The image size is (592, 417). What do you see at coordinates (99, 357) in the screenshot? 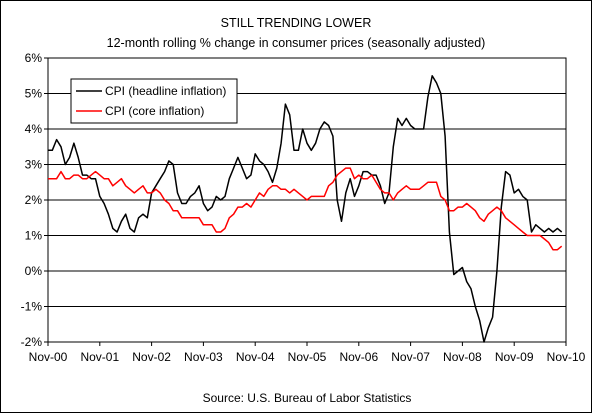
I see `x-tick-label: Nov-01` at bounding box center [99, 357].